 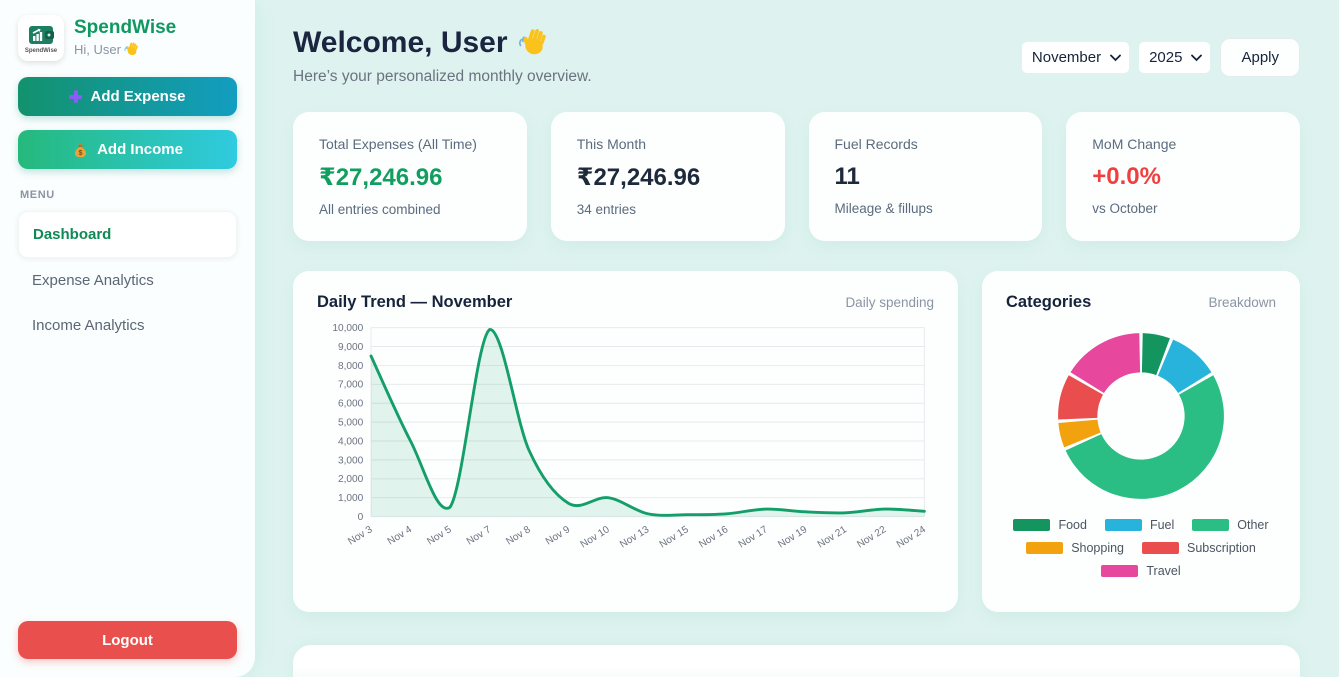 What do you see at coordinates (88, 325) in the screenshot?
I see `sidebar-item-income-analytics: Income Analytics` at bounding box center [88, 325].